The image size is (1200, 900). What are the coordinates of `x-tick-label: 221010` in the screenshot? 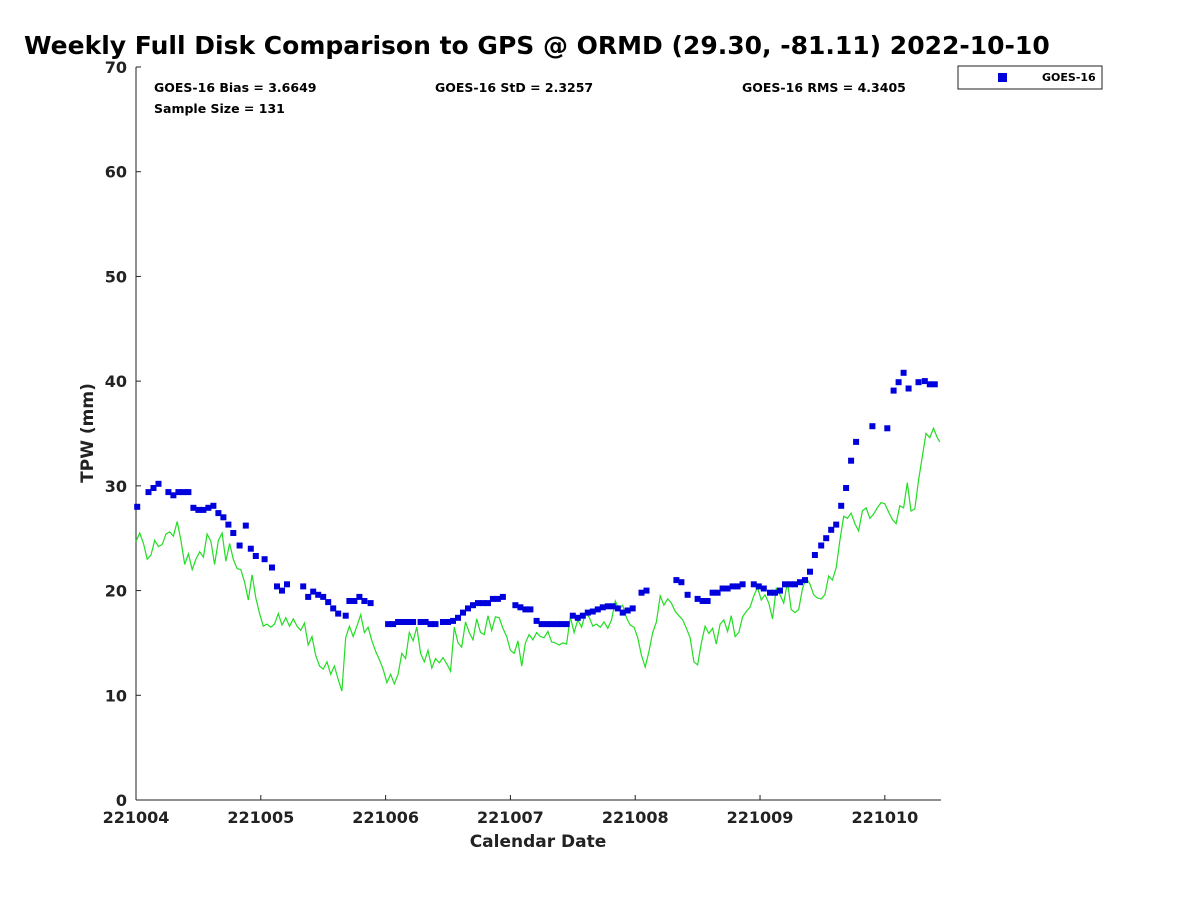 It's located at (884, 817).